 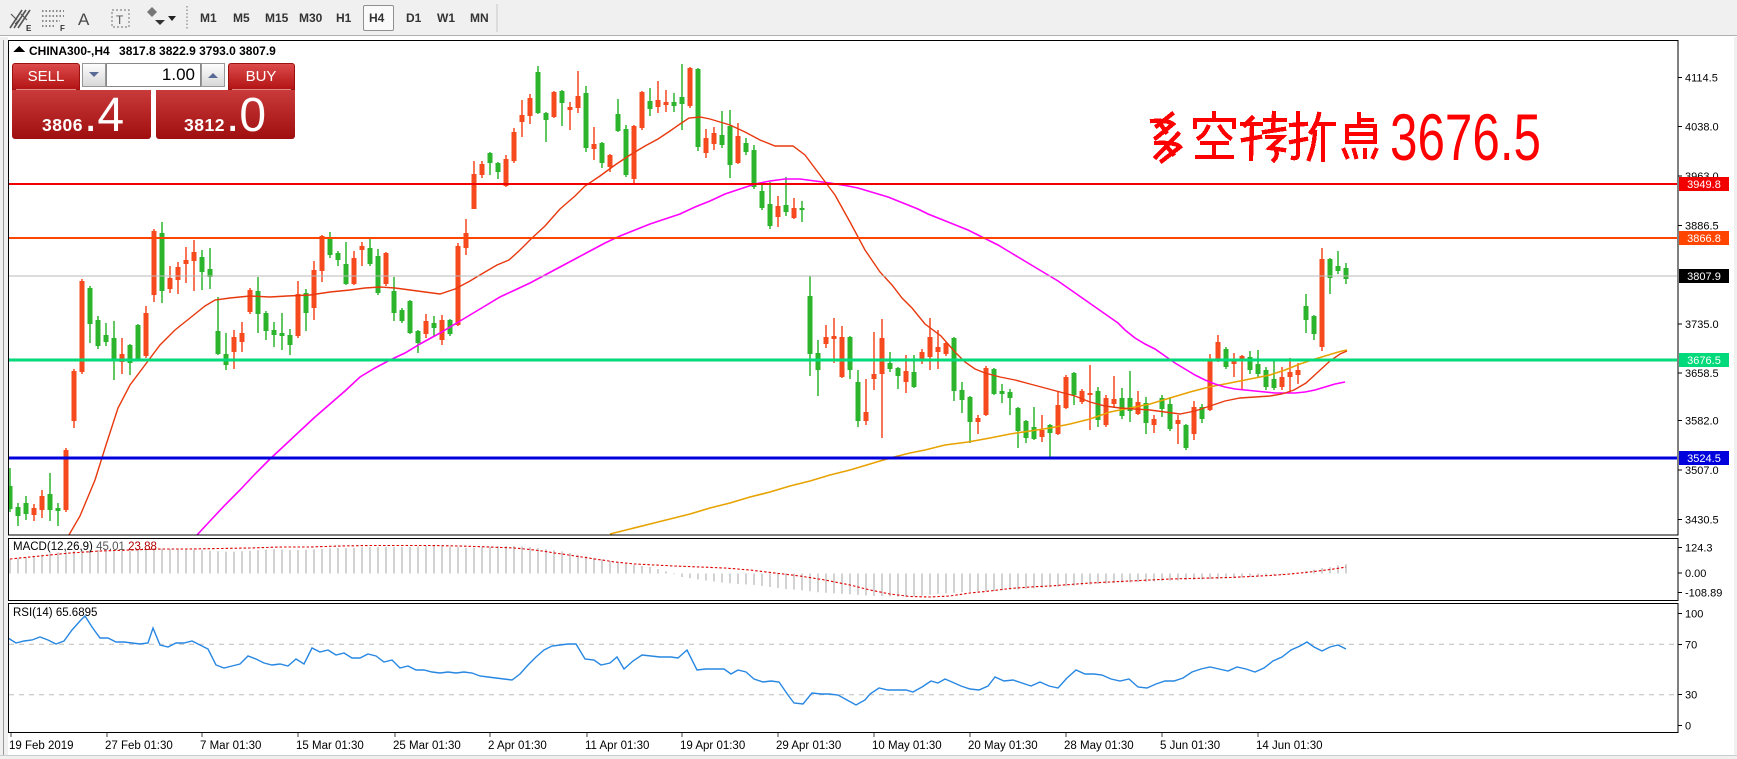 What do you see at coordinates (1704, 239) in the screenshot?
I see `svg-text: 3866.8` at bounding box center [1704, 239].